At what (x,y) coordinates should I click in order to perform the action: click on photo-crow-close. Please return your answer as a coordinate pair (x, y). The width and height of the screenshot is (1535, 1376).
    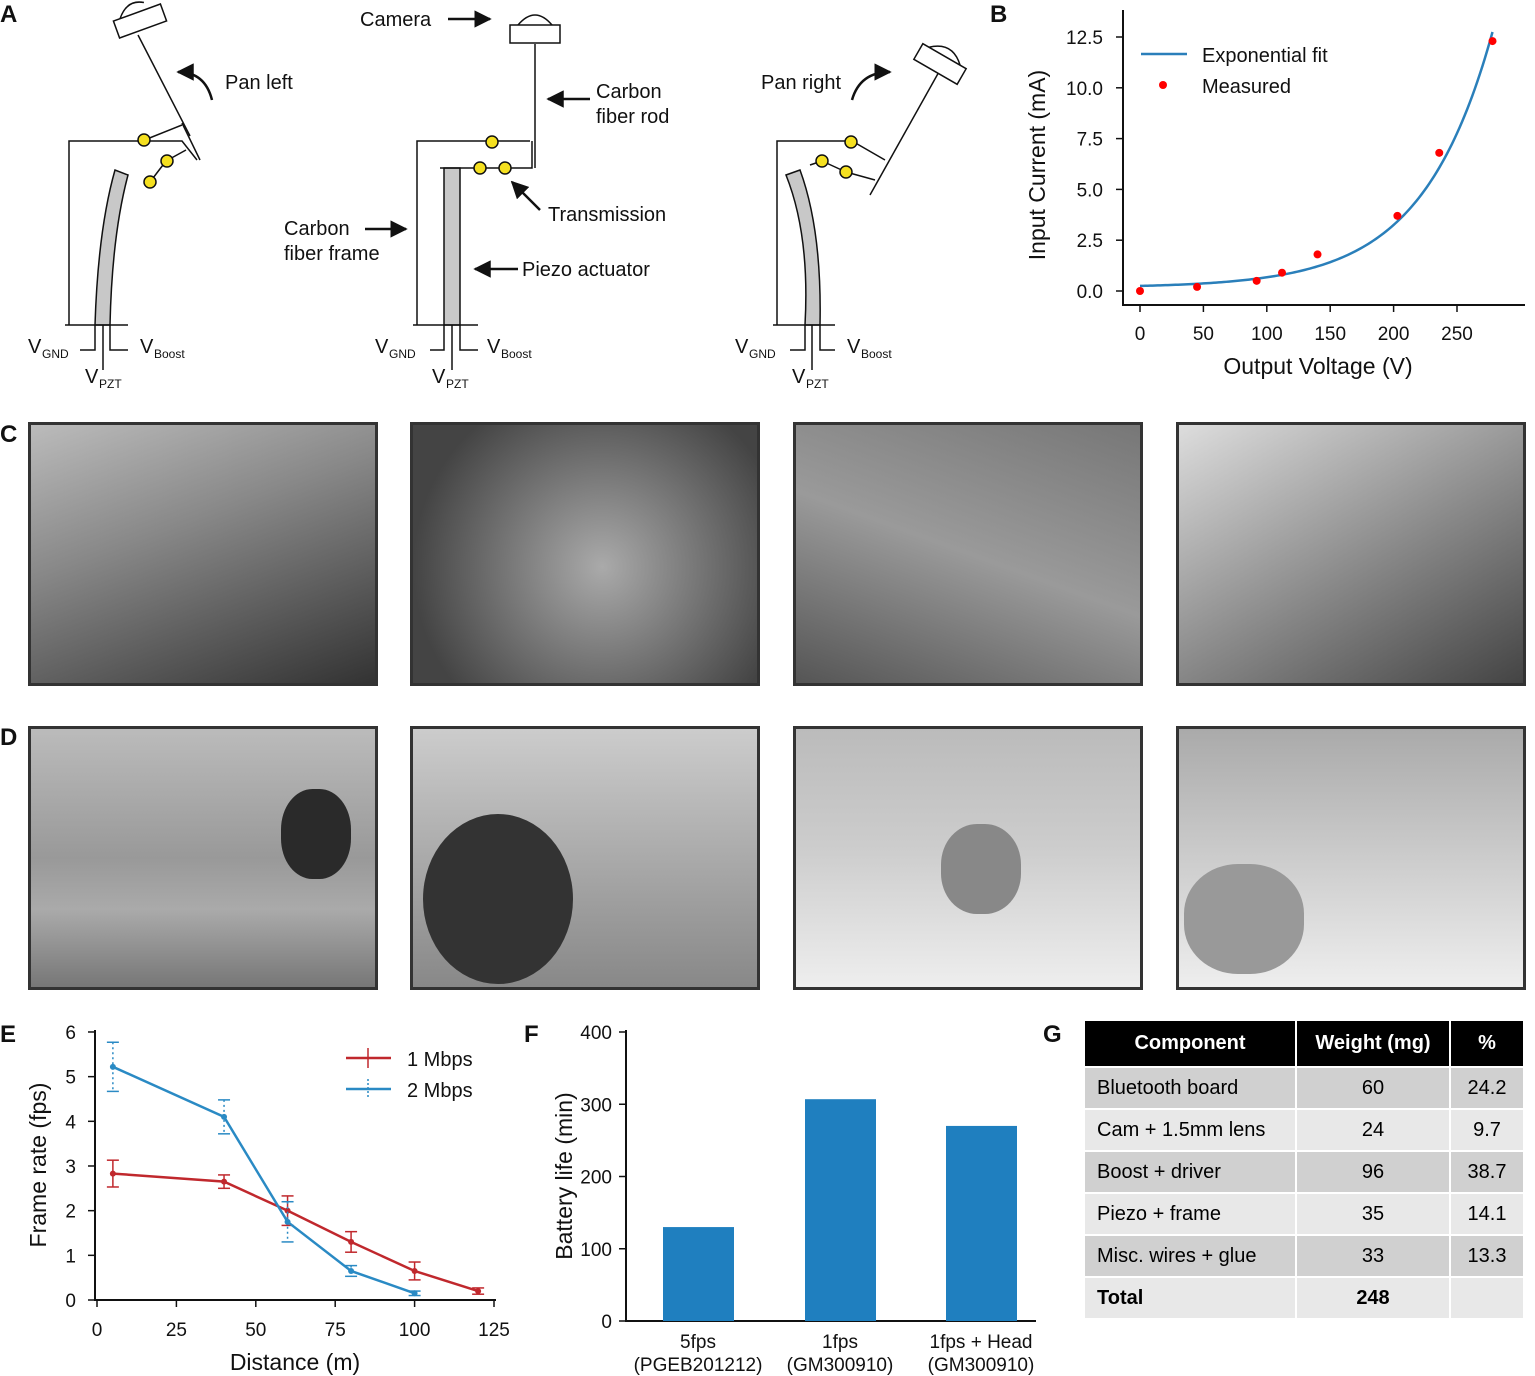
    Looking at the image, I should click on (585, 858).